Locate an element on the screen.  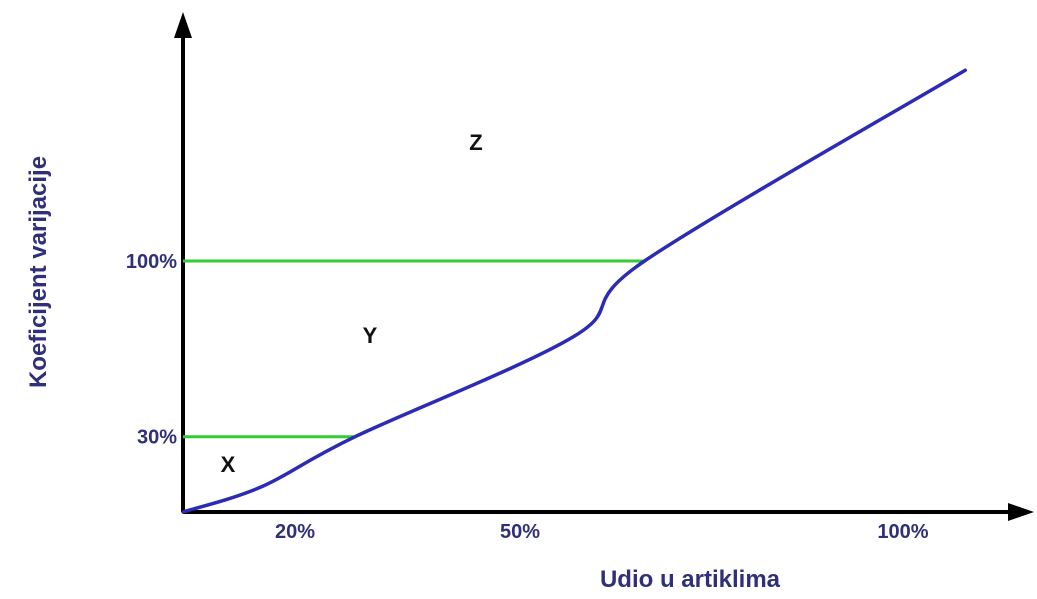
x-tick-label: 50% is located at coordinates (520, 532).